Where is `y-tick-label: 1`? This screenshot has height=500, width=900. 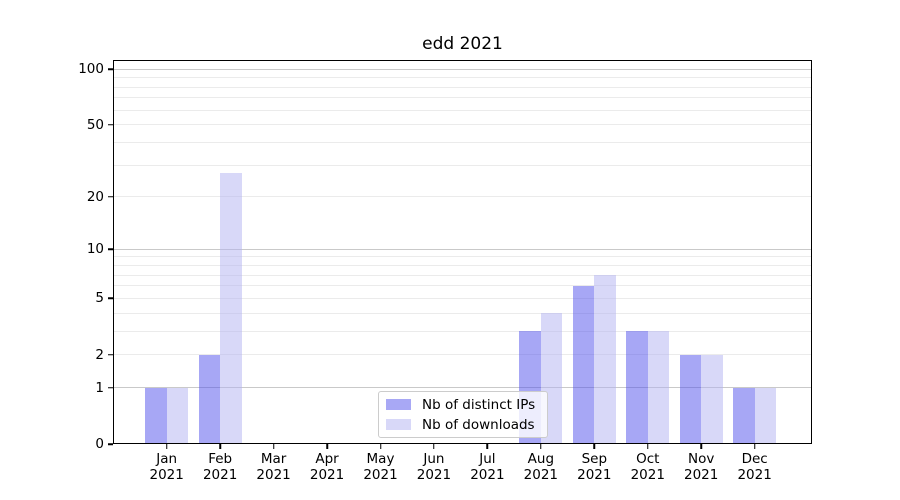
y-tick-label: 1 is located at coordinates (99, 387).